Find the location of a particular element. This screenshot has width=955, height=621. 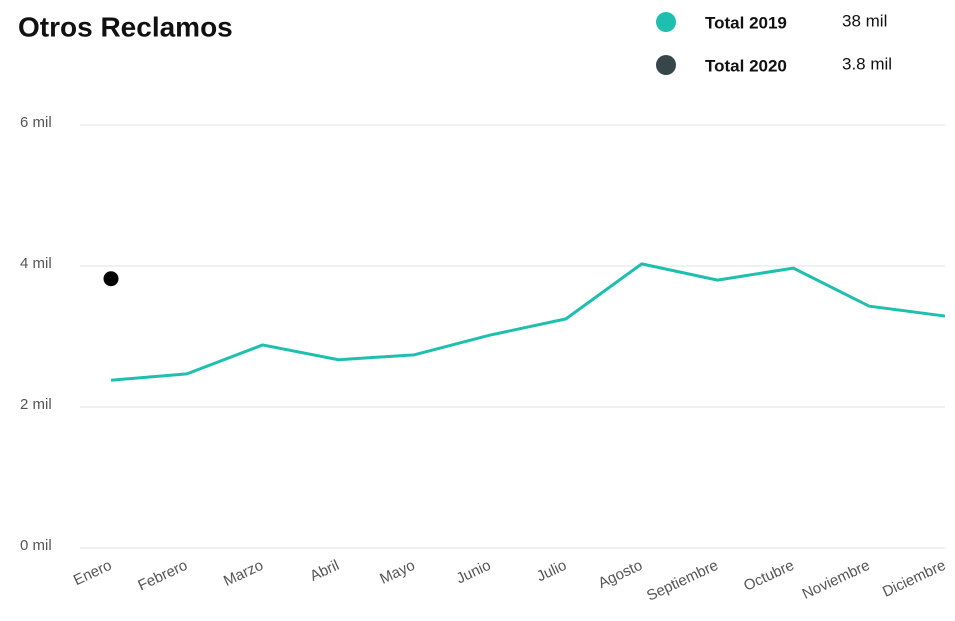

x-tick-label: Febrero is located at coordinates (162, 576).